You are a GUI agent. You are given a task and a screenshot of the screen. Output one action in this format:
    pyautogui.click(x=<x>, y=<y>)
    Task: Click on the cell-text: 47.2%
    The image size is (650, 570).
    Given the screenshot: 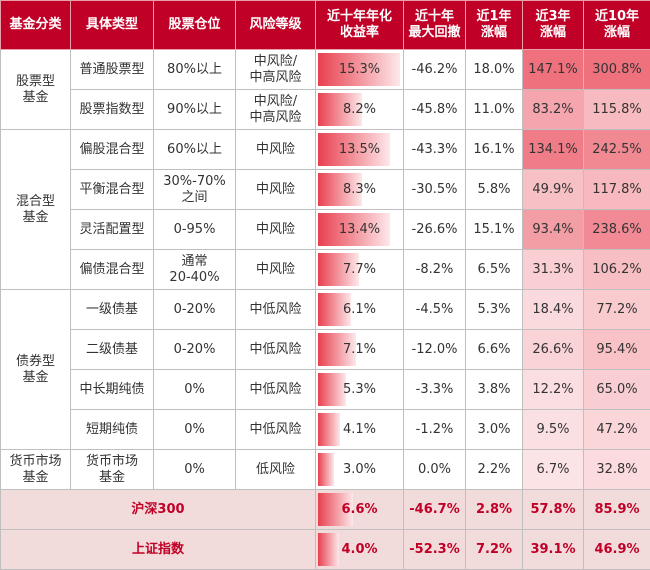 What is the action you would take?
    pyautogui.click(x=616, y=429)
    